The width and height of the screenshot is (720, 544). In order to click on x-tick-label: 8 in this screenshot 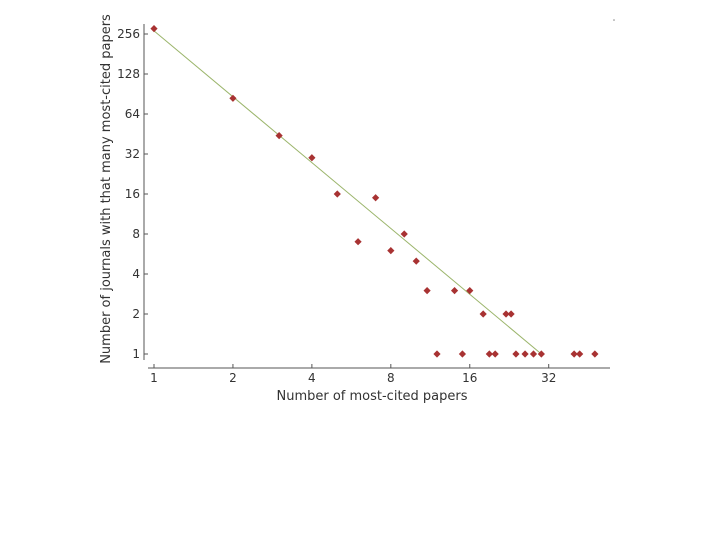, I will do `click(391, 378)`.